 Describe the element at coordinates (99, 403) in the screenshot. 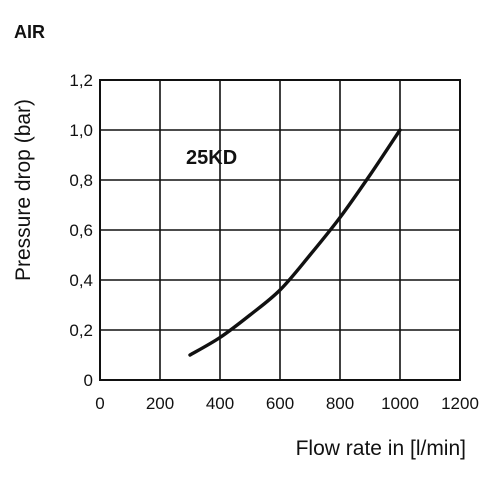

I see `x-tick-label: 0` at that location.